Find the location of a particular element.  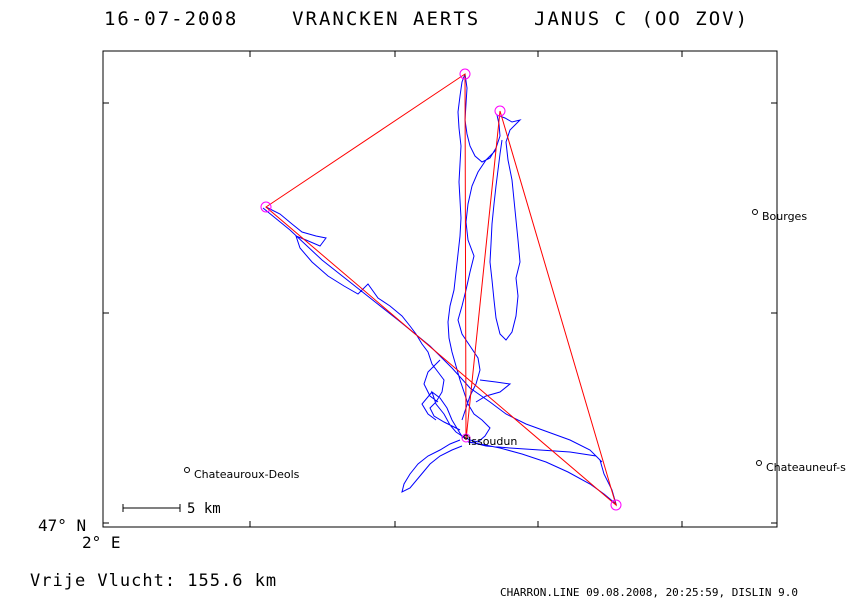

turnpoint-start is located at coordinates (466, 438).